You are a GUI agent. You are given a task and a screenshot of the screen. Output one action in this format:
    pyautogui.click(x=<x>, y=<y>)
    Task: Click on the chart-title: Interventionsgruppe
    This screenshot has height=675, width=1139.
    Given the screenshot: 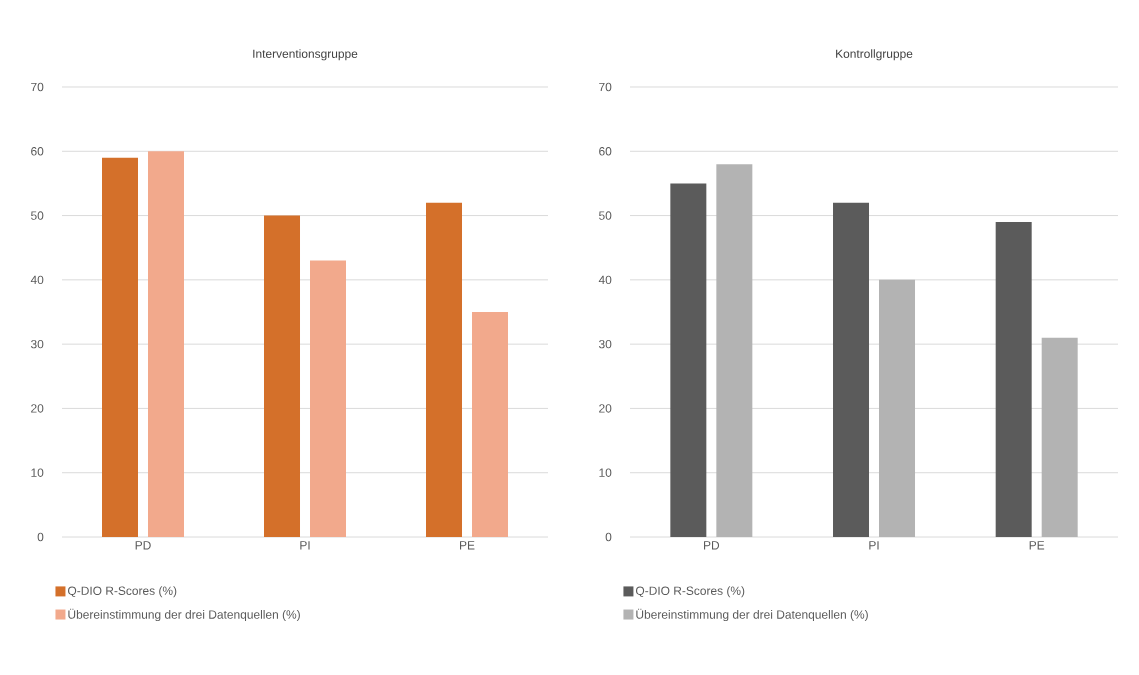 What is the action you would take?
    pyautogui.click(x=305, y=55)
    